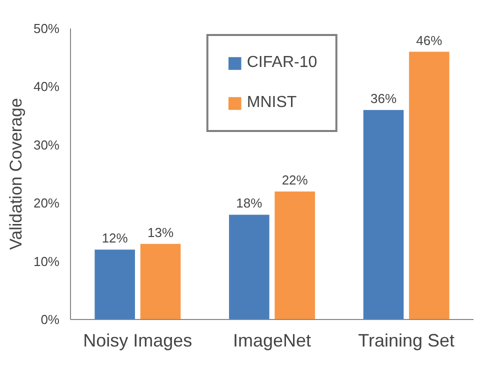  What do you see at coordinates (137, 340) in the screenshot?
I see `x-tick-label: Noisy Images` at bounding box center [137, 340].